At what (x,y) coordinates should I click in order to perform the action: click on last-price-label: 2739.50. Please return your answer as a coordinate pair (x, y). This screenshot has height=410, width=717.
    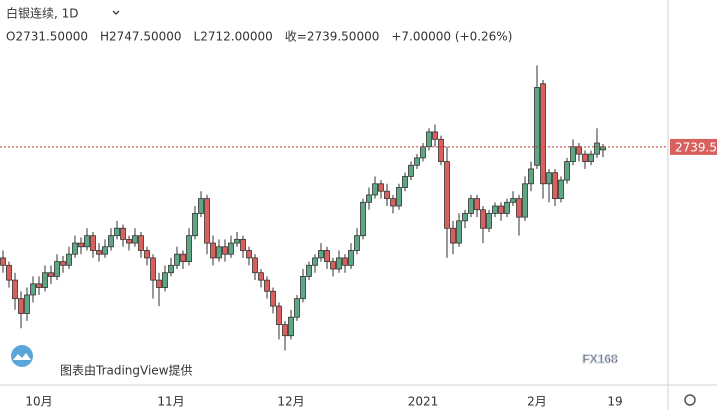
    Looking at the image, I should click on (696, 147).